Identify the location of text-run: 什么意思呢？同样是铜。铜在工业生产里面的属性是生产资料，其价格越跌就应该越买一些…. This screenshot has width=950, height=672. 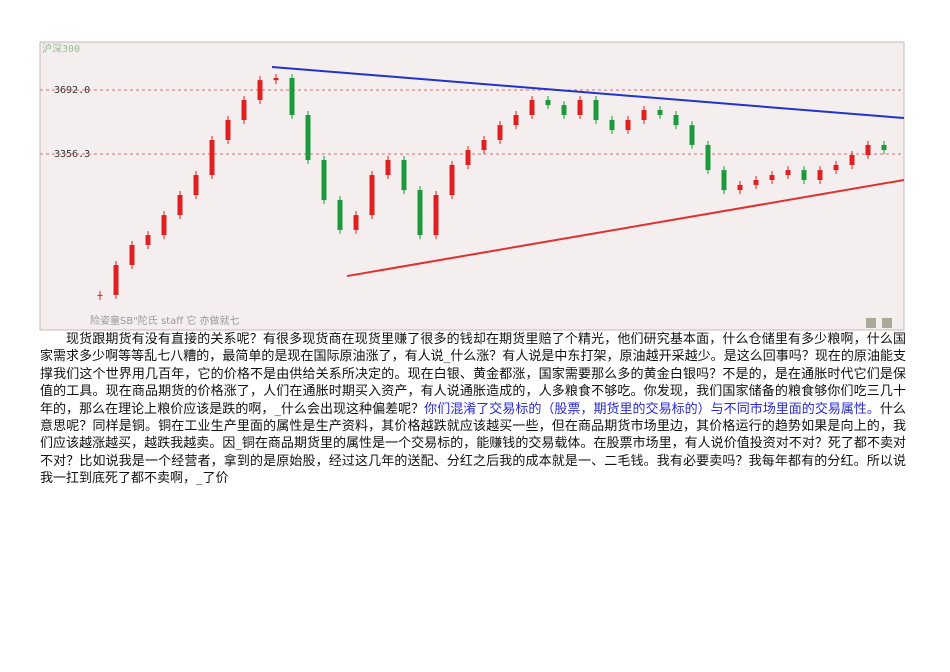
(473, 444).